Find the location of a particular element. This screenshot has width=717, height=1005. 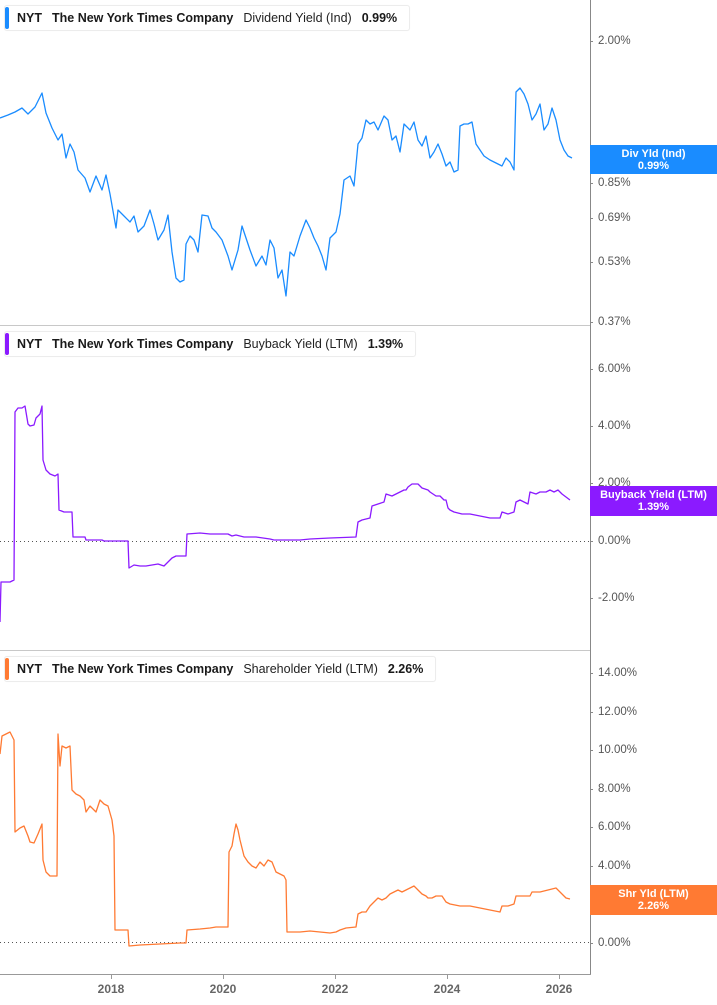

badge-value: 1.39% is located at coordinates (653, 507).